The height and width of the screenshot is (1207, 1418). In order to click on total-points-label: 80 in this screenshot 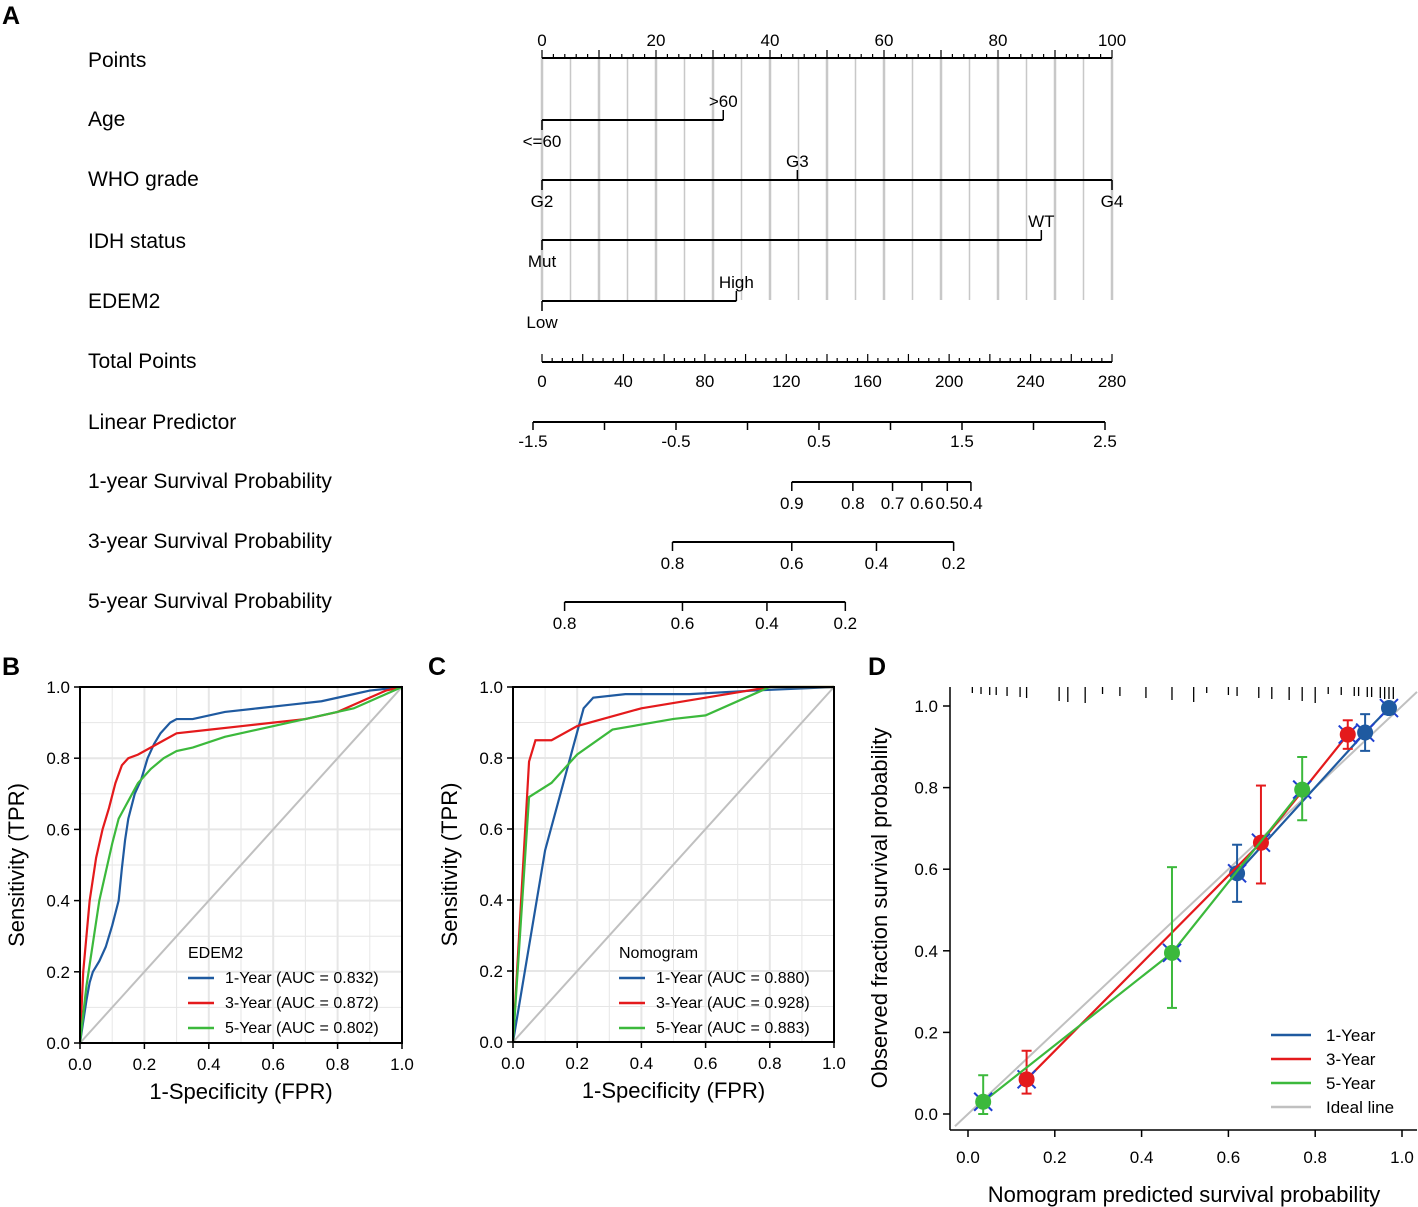, I will do `click(704, 381)`.